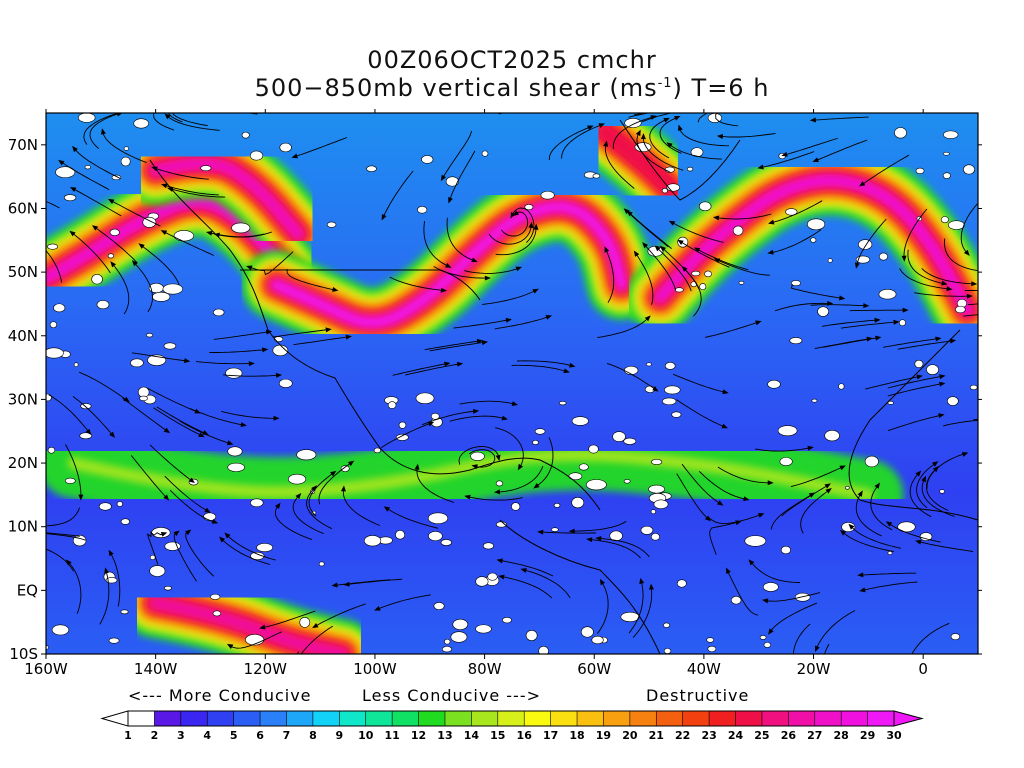 This screenshot has height=768, width=1024. I want to click on colorbar-level-label: 17, so click(550, 735).